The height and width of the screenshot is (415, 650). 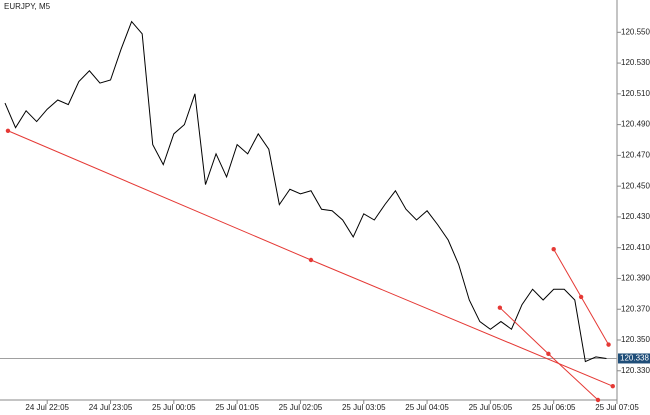 I want to click on y-tick-label: 120.470, so click(x=635, y=154).